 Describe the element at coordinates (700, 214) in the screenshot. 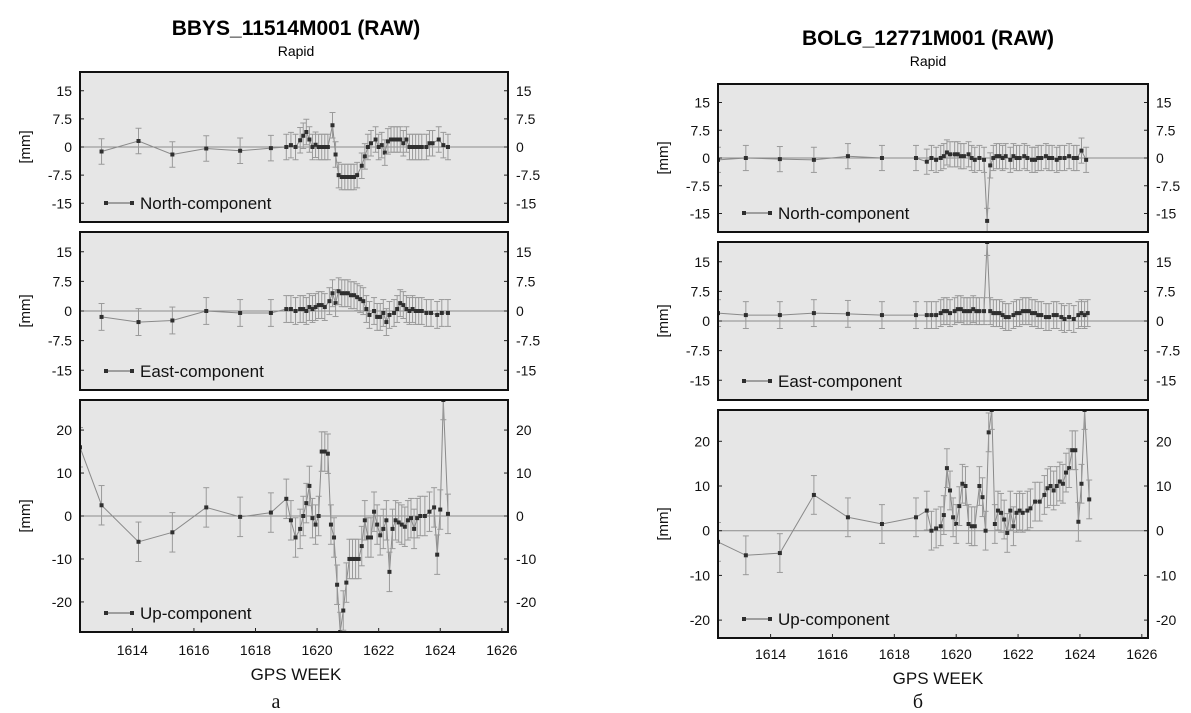

I see `y-tick-label-left: -15` at that location.